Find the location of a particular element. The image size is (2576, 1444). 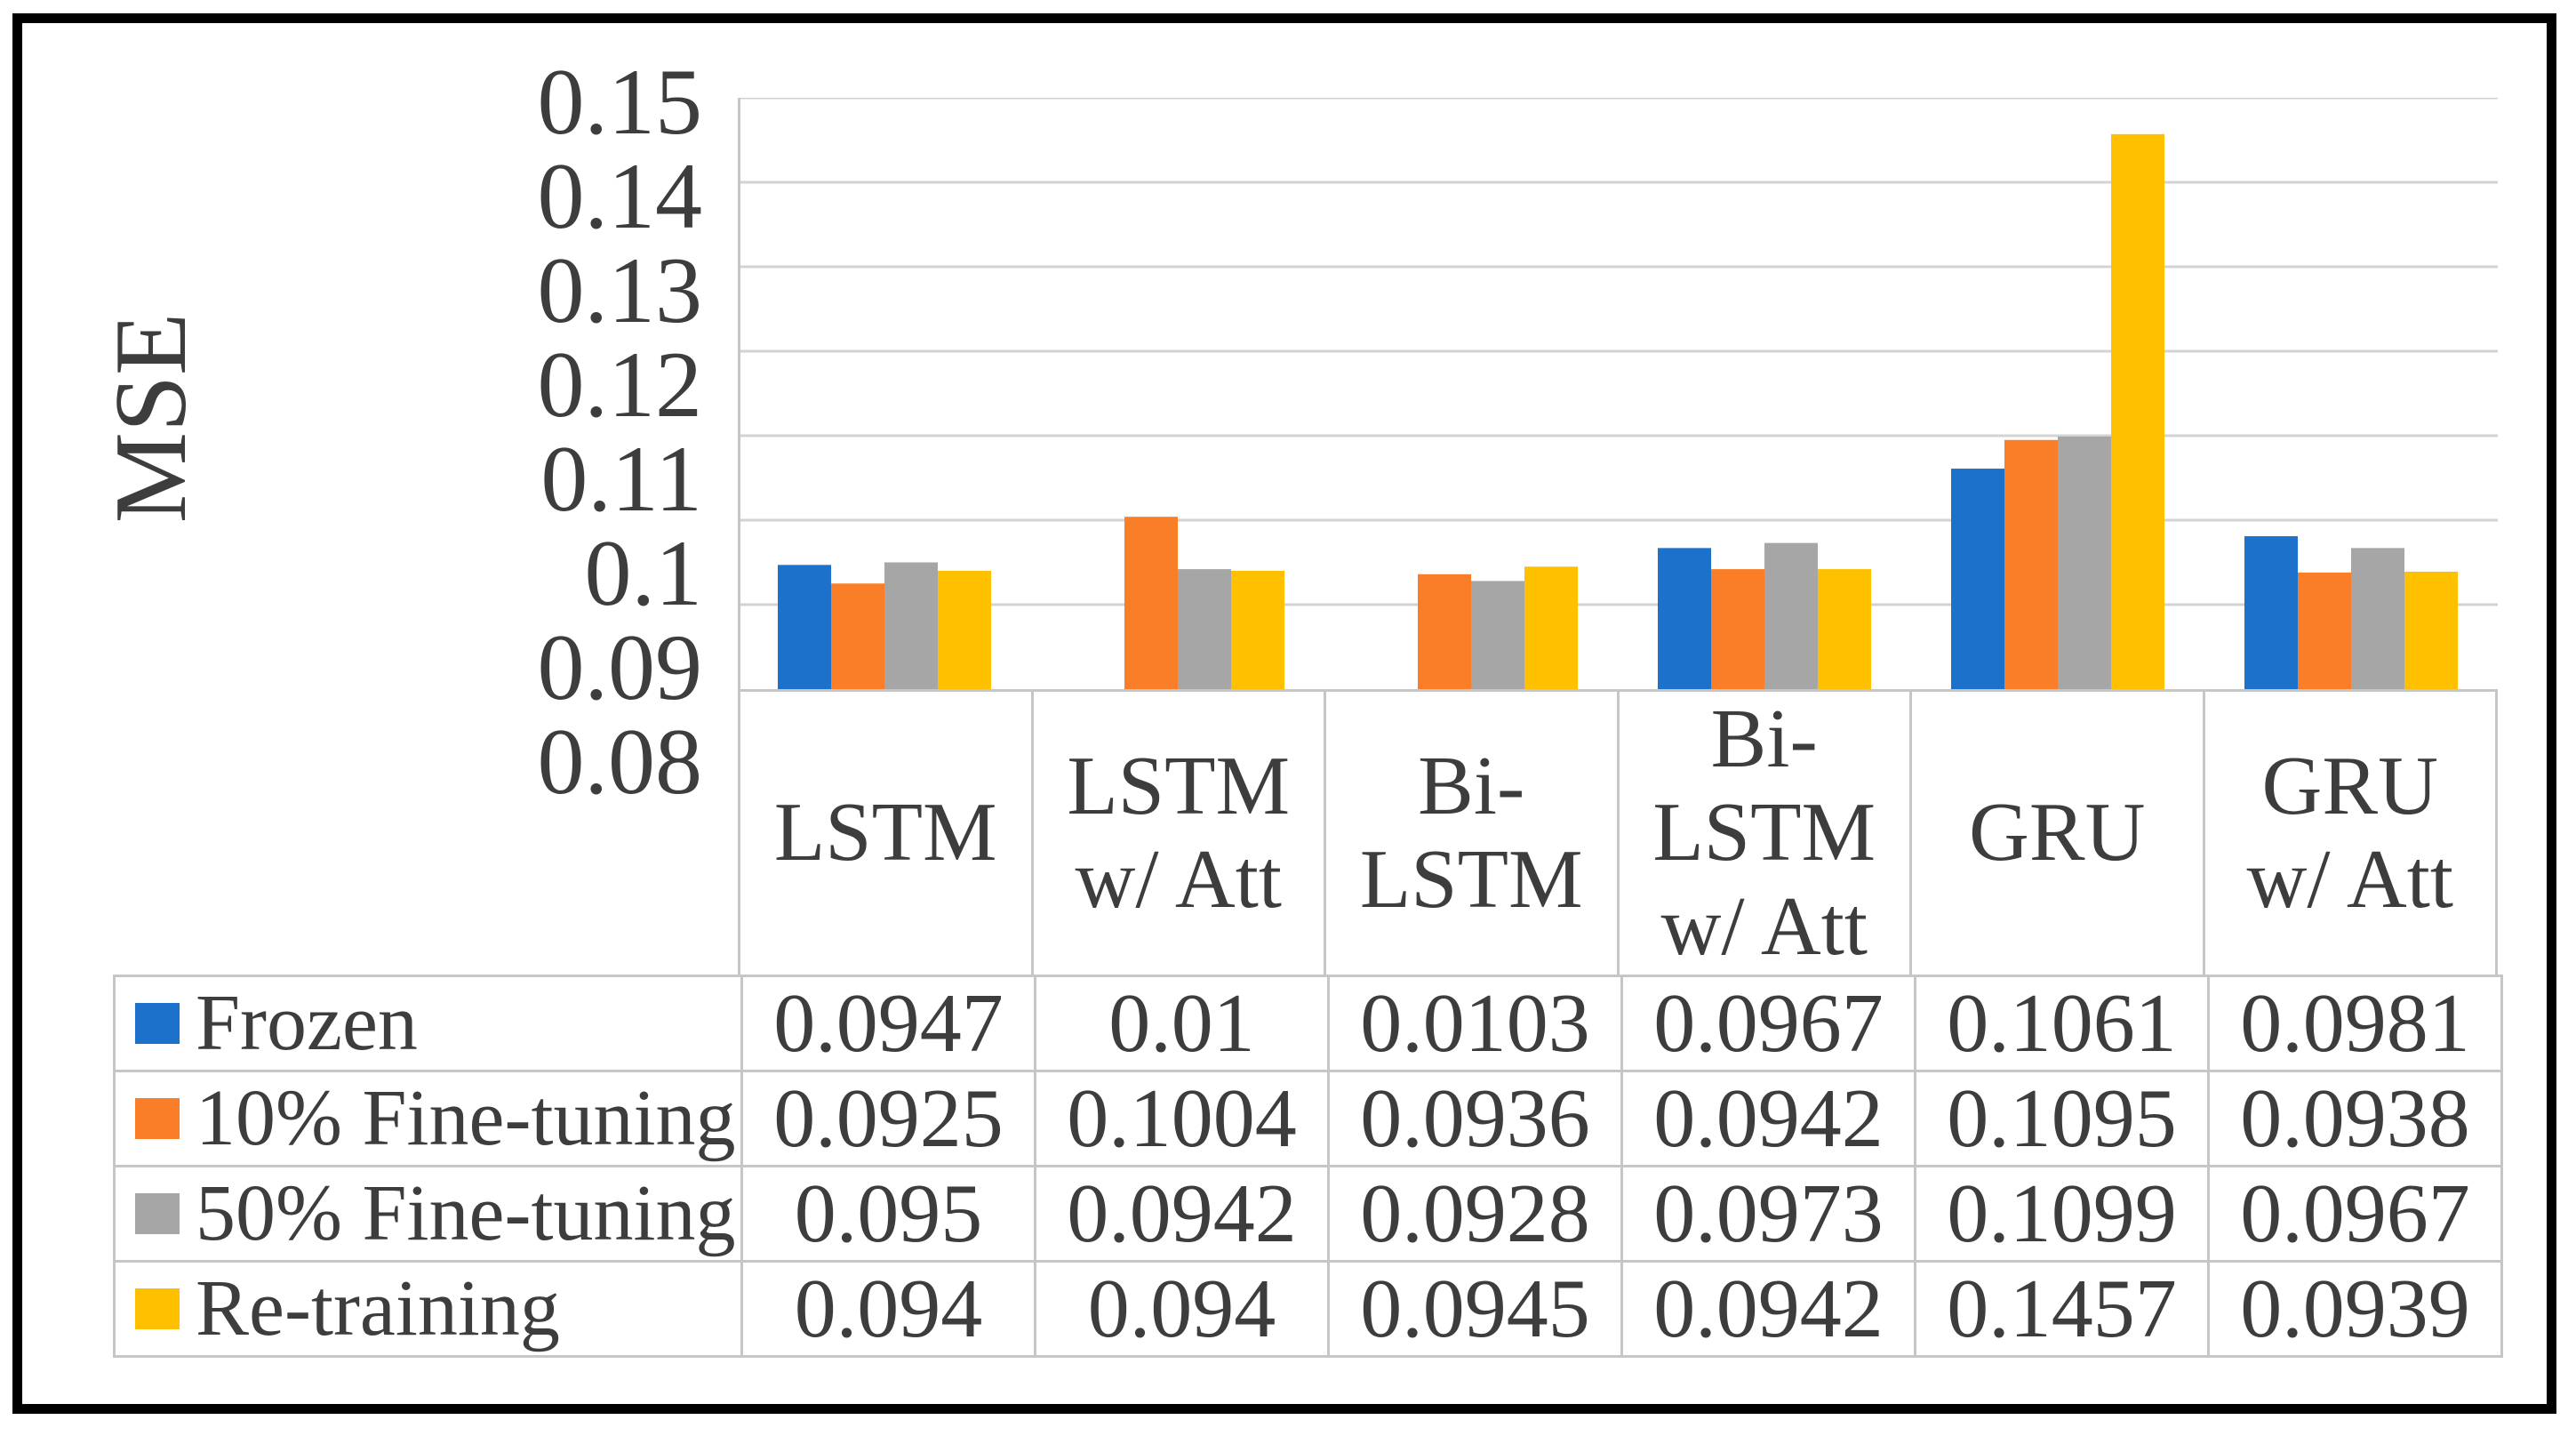

value-cell: 0.0936 is located at coordinates (1473, 1118).